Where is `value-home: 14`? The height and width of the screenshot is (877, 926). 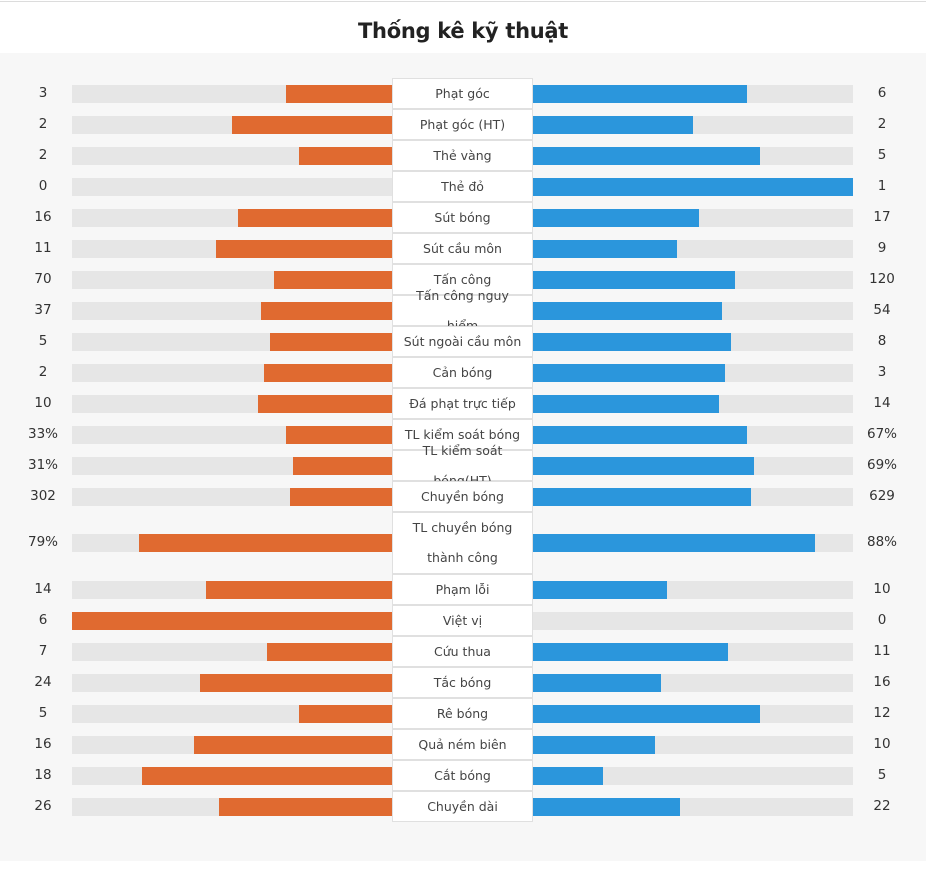
value-home: 14 is located at coordinates (43, 588).